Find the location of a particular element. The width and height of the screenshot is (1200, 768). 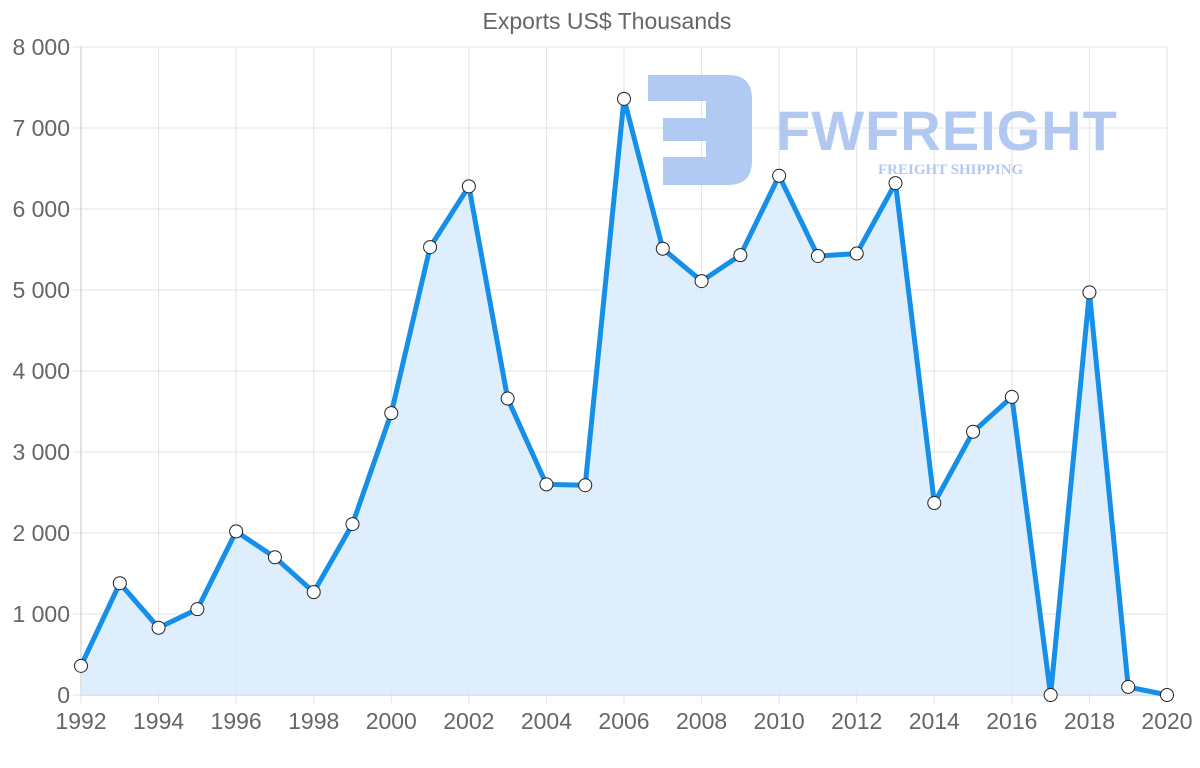

watermark-tagline: FREIGHT SHIPPING is located at coordinates (950, 170).